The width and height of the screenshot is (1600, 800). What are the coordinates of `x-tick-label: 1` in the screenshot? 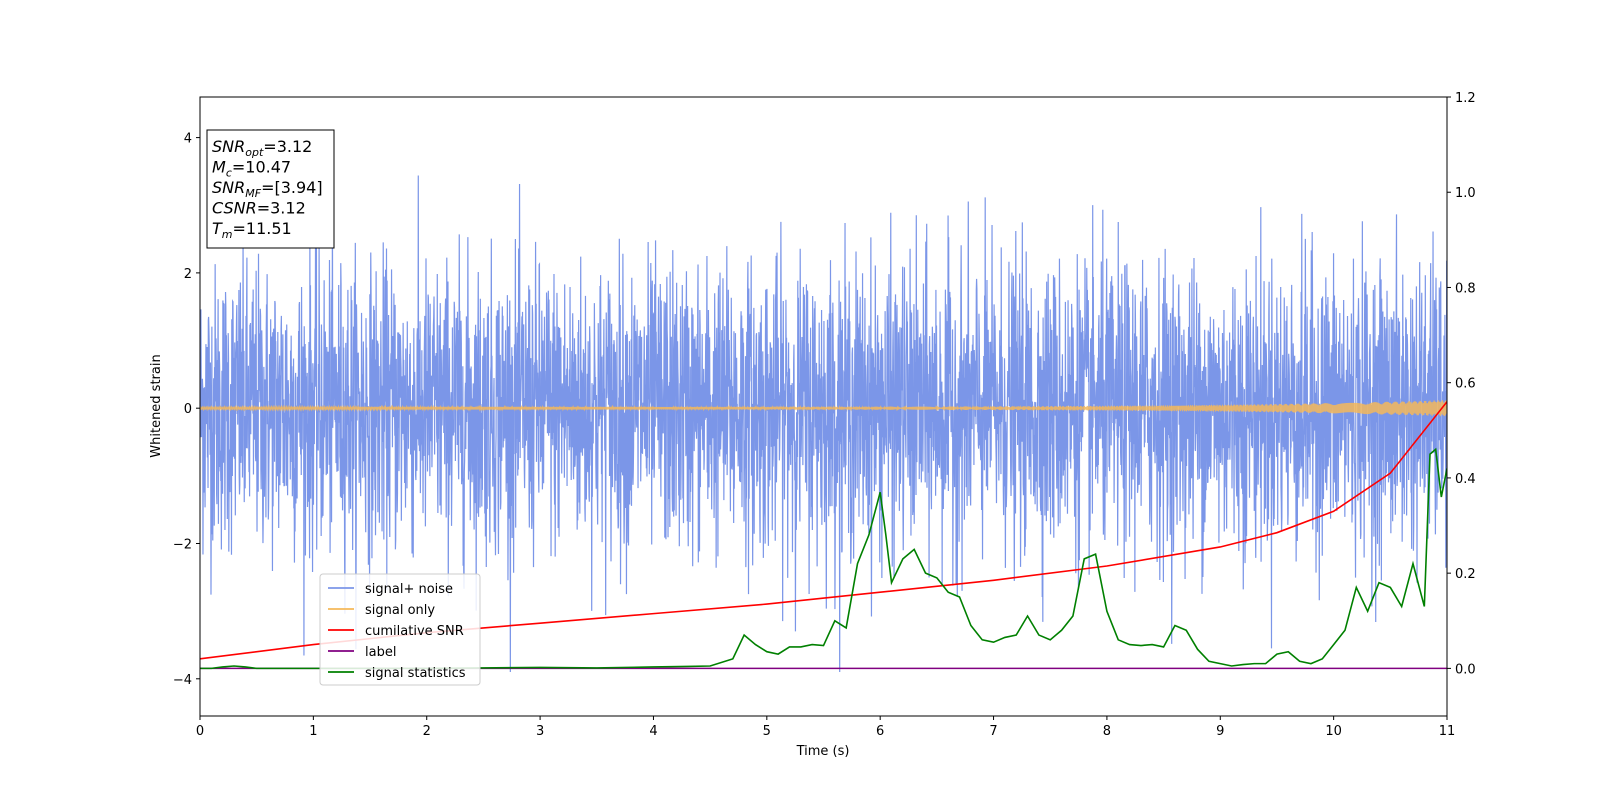 It's located at (313, 731).